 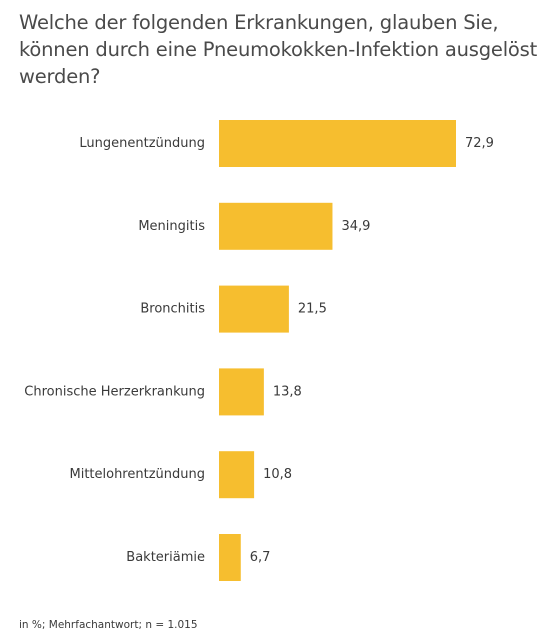 What do you see at coordinates (108, 625) in the screenshot?
I see `chart-footnote: in %; Mehrfachantwort; n = 1.015` at bounding box center [108, 625].